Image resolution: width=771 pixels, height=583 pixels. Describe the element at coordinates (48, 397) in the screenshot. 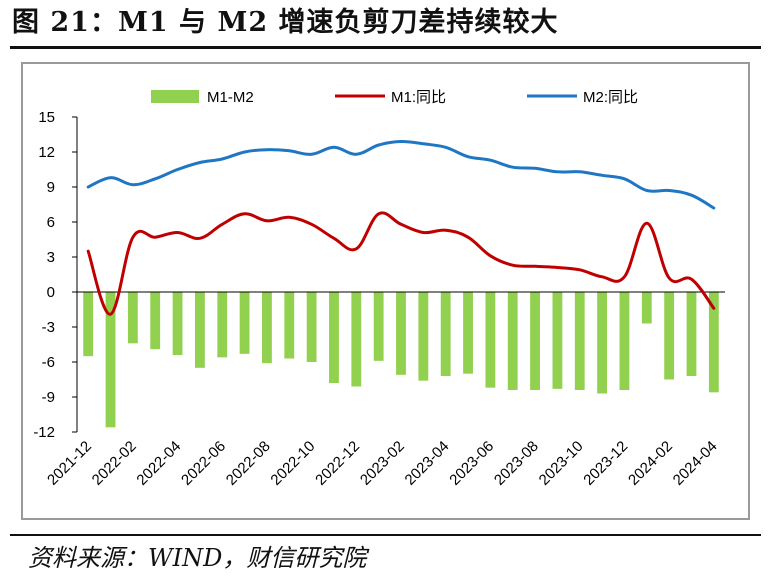

I see `y-tick-label: -9` at that location.